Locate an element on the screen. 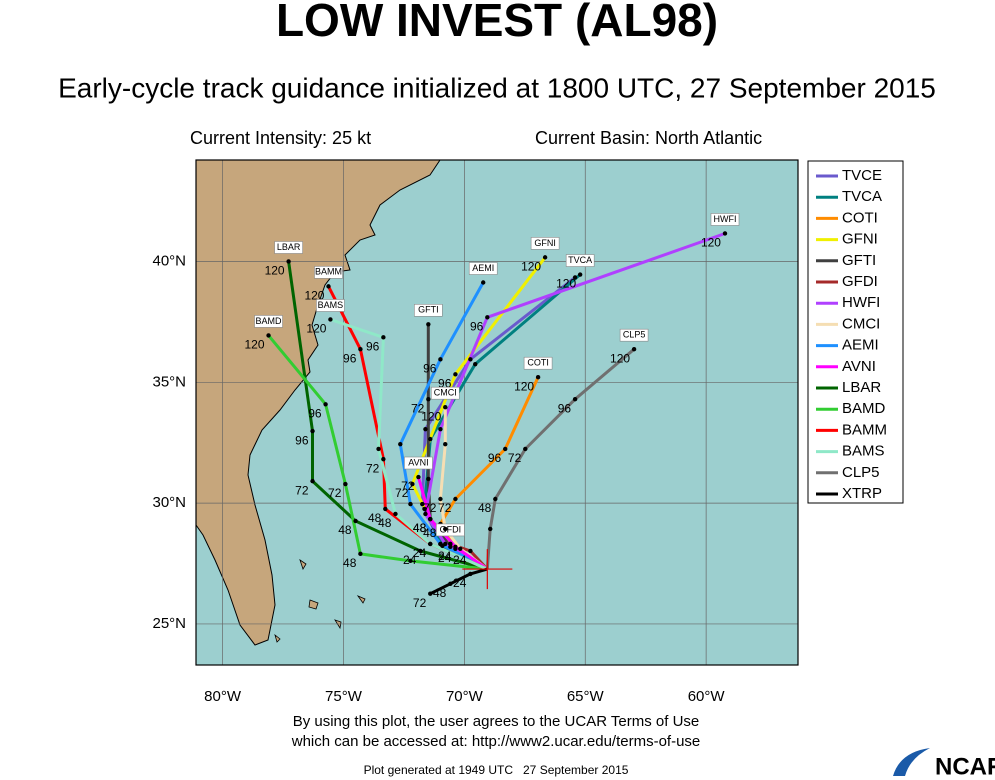  legend-label: CMCI is located at coordinates (861, 323).